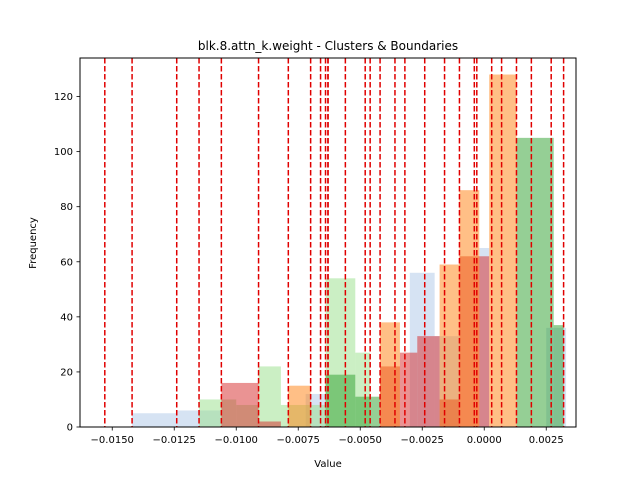 Image resolution: width=640 pixels, height=480 pixels. What do you see at coordinates (66, 207) in the screenshot?
I see `y-tick-label: 80` at bounding box center [66, 207].